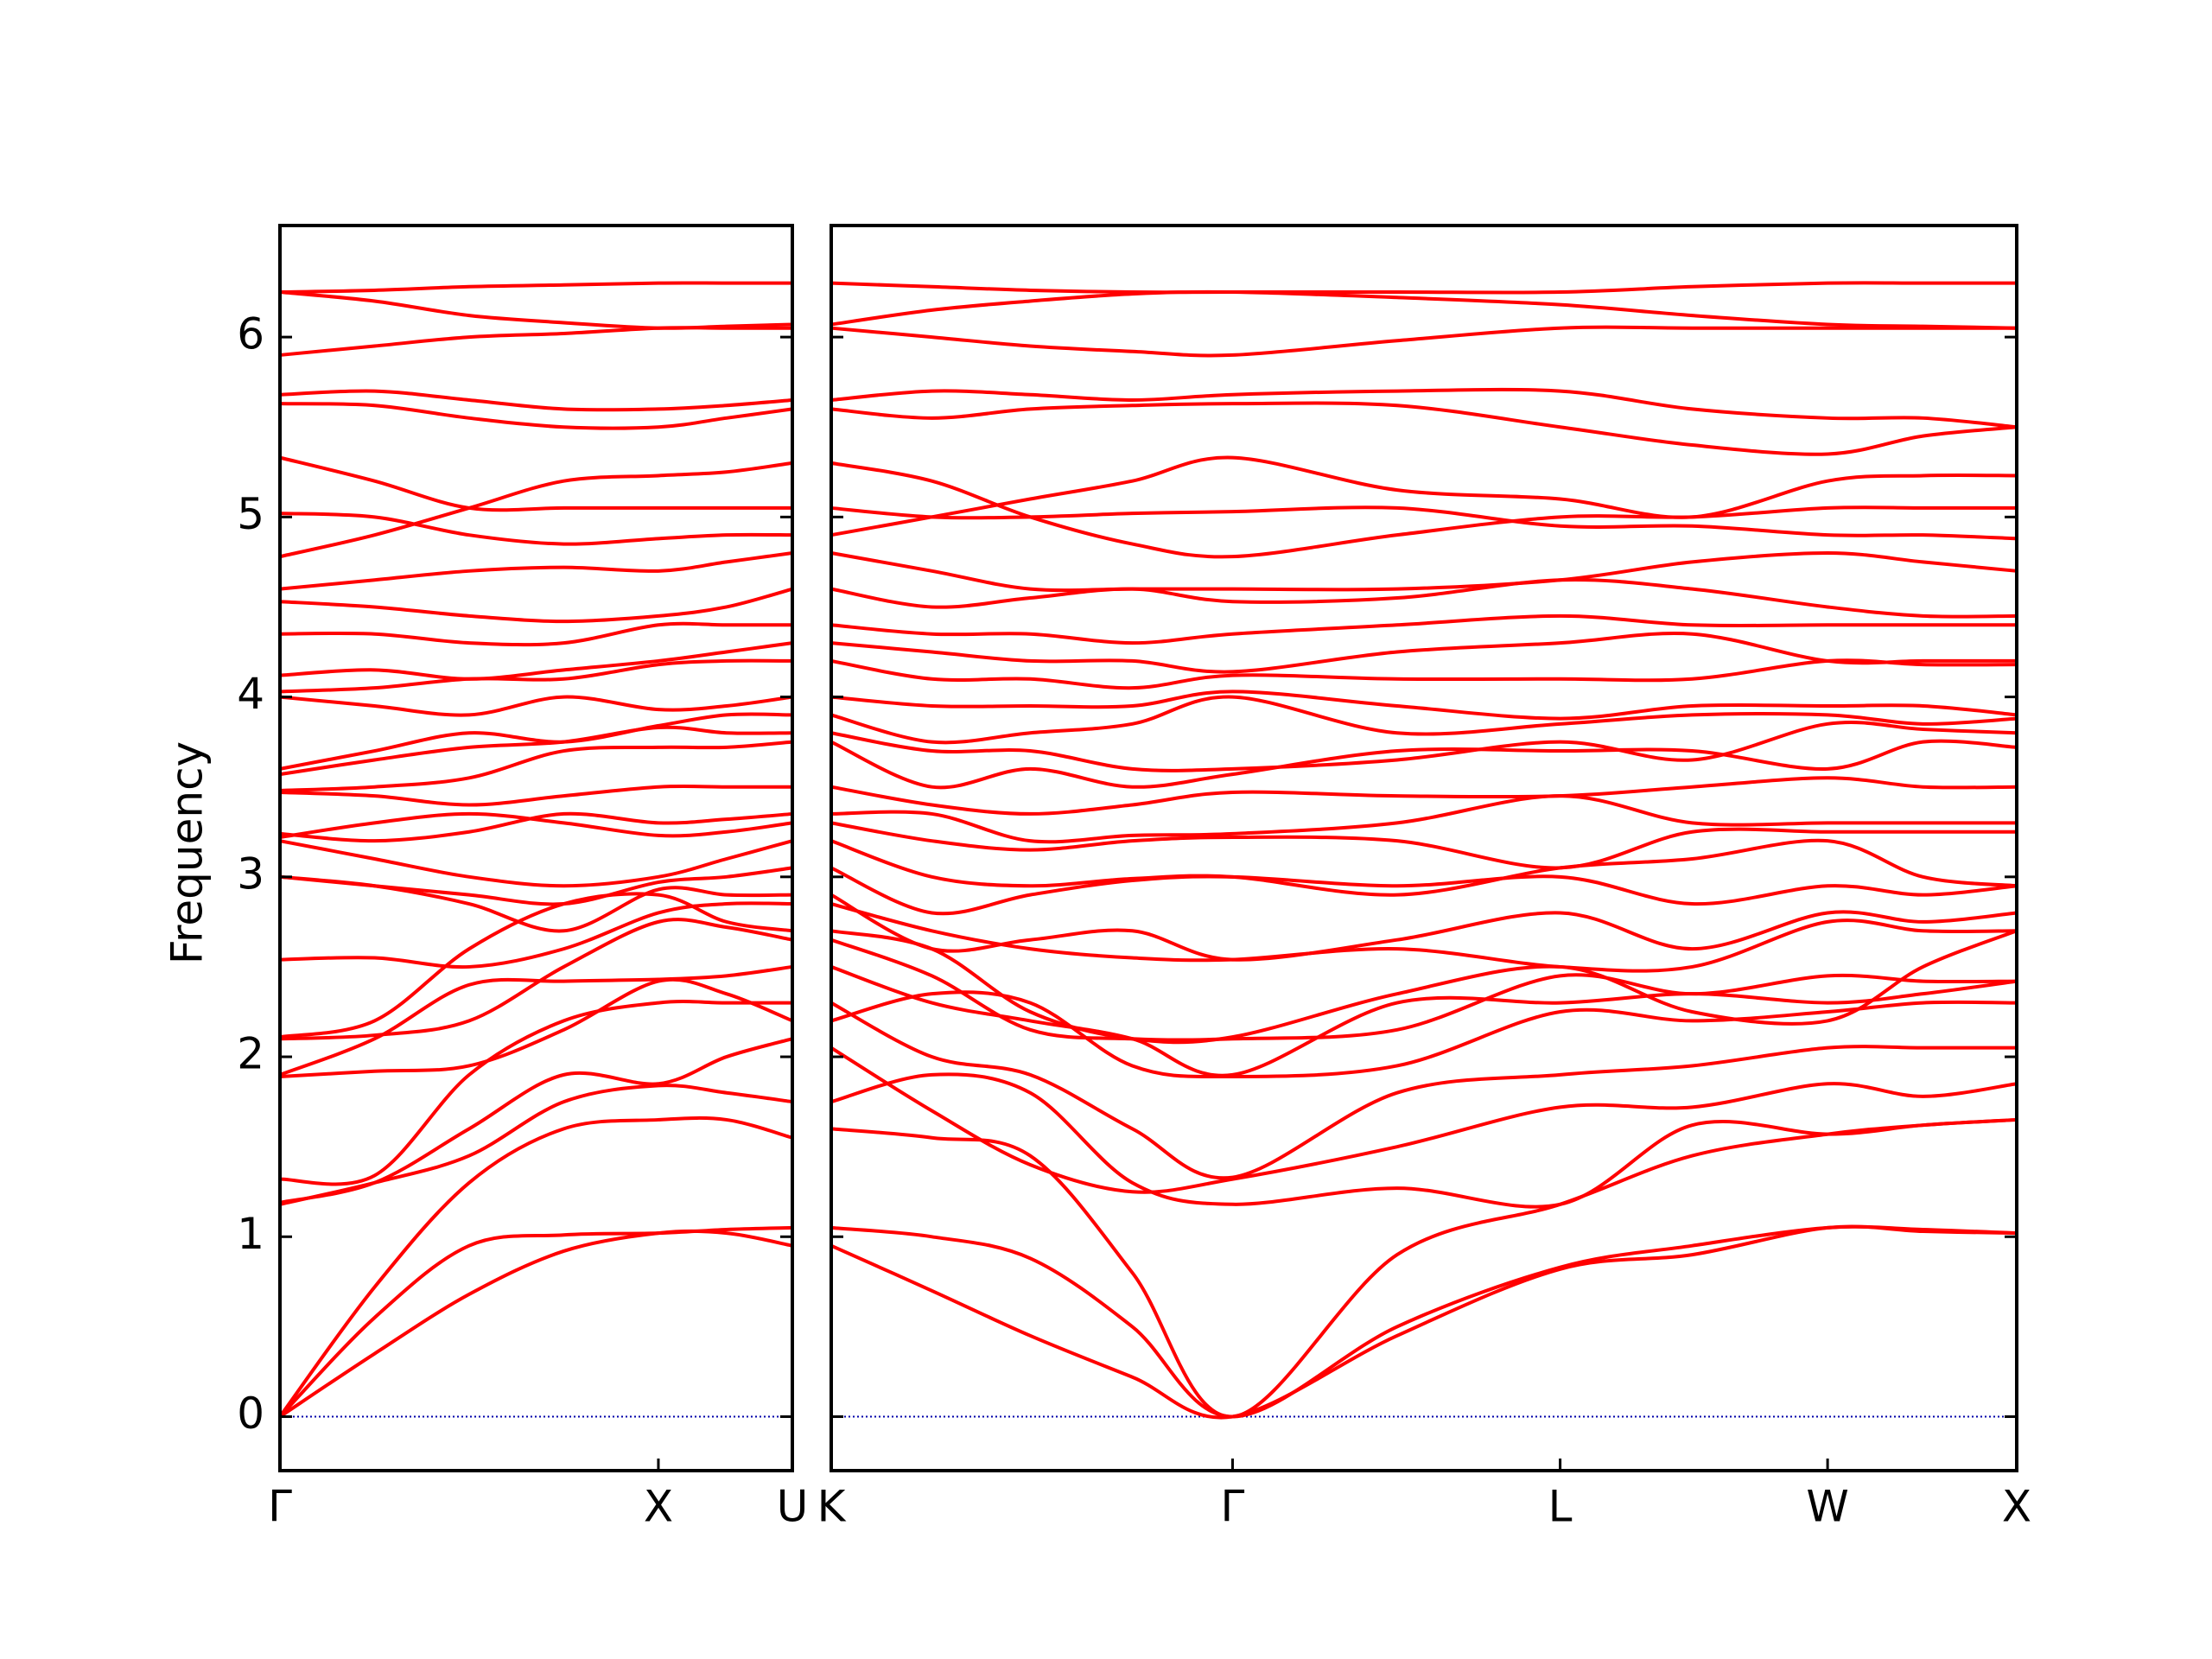 This screenshot has height=1659, width=2212. Describe the element at coordinates (1827, 1507) in the screenshot. I see `x-tick-label: W` at that location.